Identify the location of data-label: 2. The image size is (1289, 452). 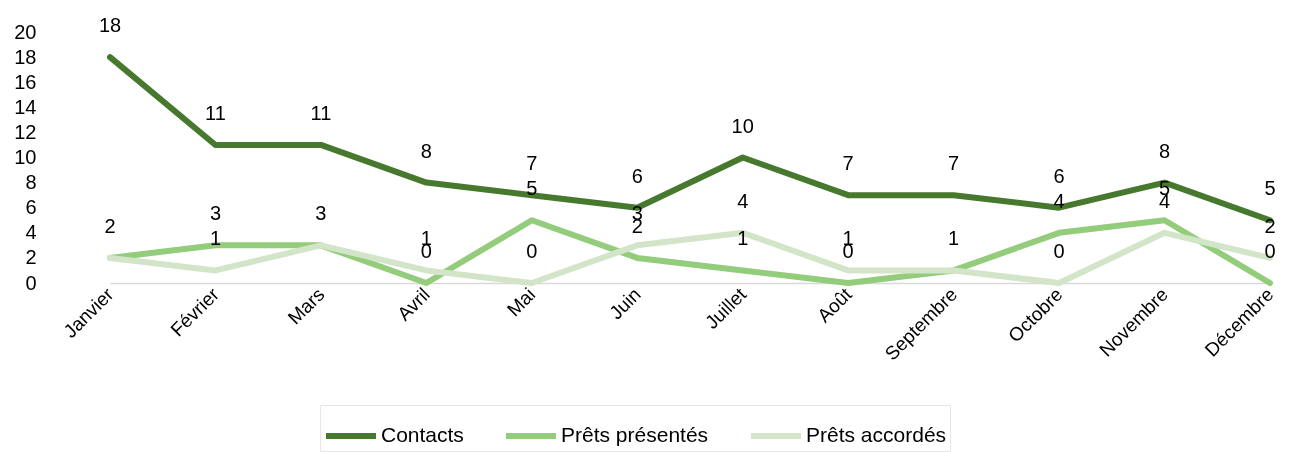
(110, 225).